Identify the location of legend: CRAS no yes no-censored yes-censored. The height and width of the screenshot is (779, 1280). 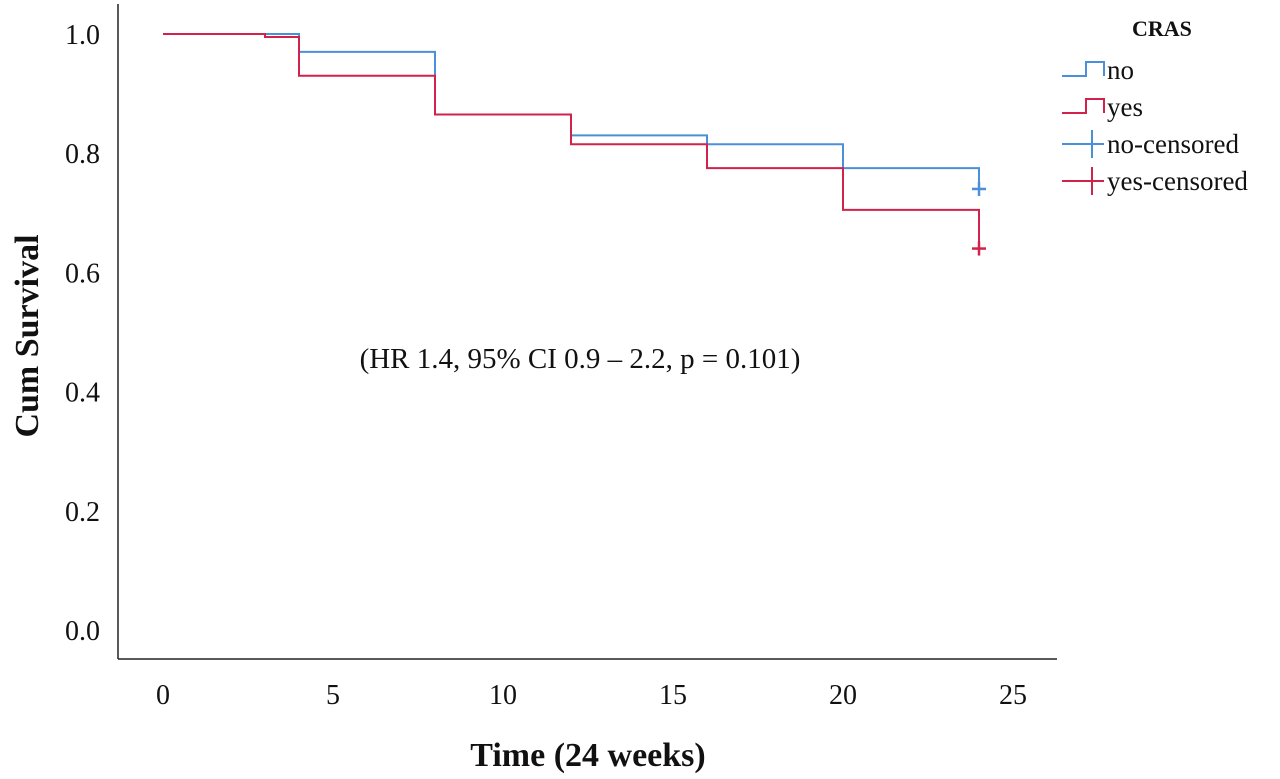
(1155, 106).